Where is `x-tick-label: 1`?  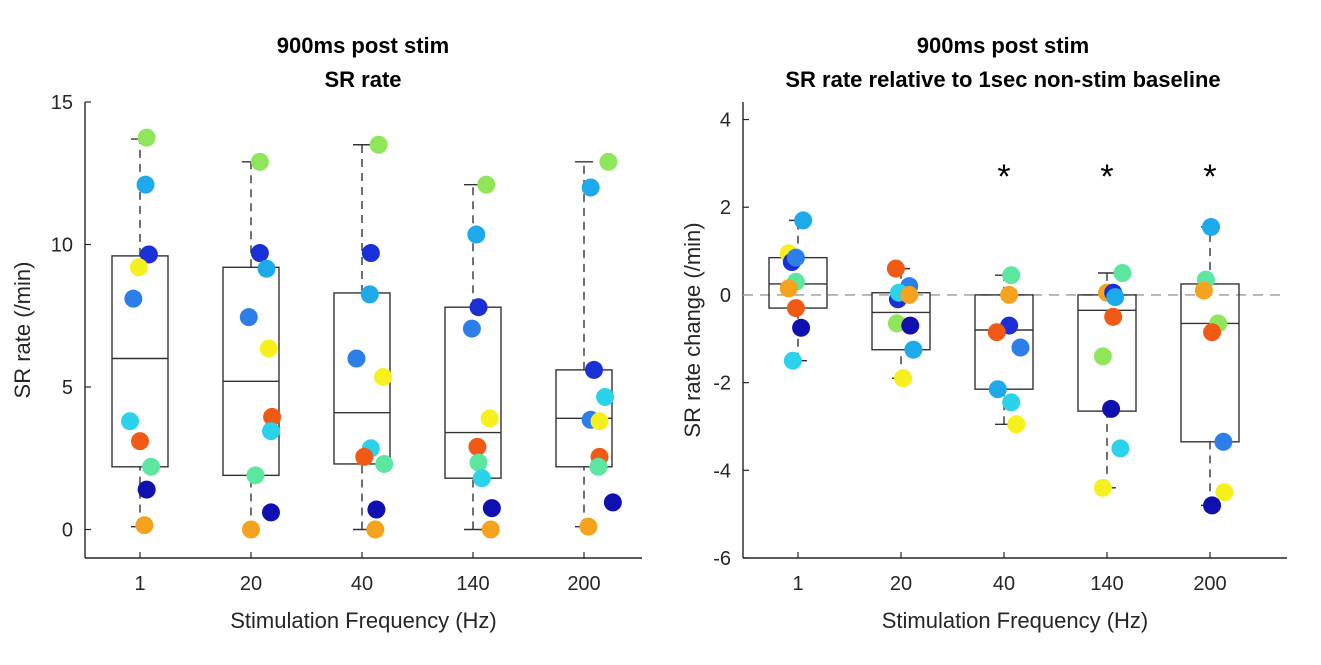
x-tick-label: 1 is located at coordinates (139, 584).